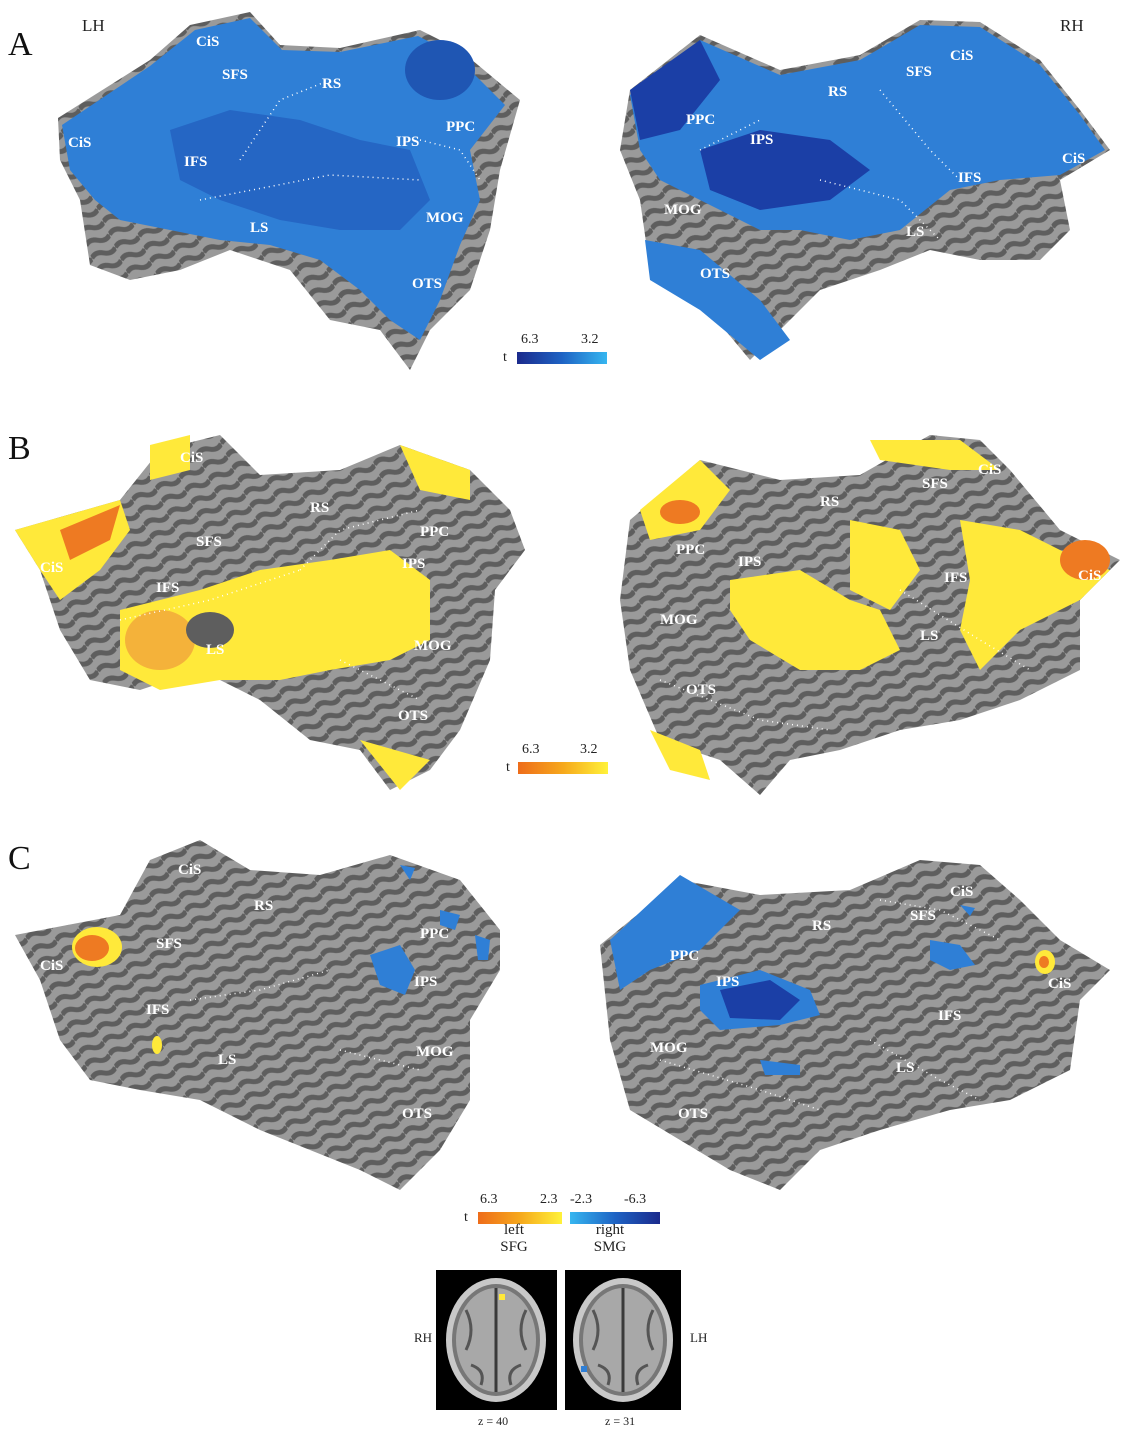 This screenshot has height=1433, width=1128. I want to click on roi-caption-right: right SMG, so click(610, 1239).